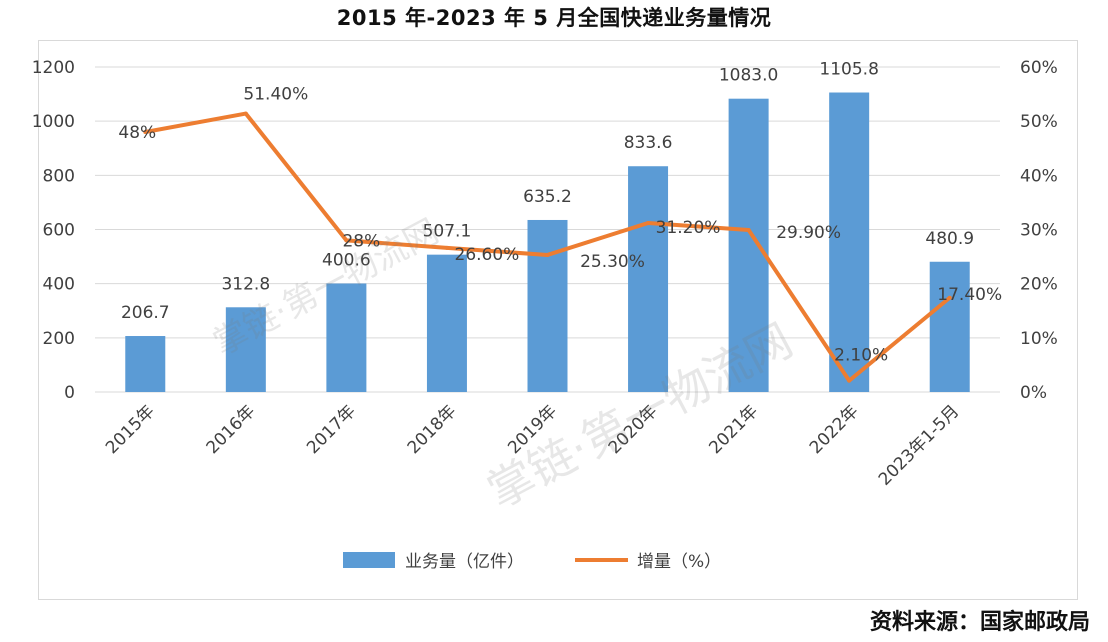 The height and width of the screenshot is (642, 1108). I want to click on x-tick-label: 2022年, so click(834, 429).